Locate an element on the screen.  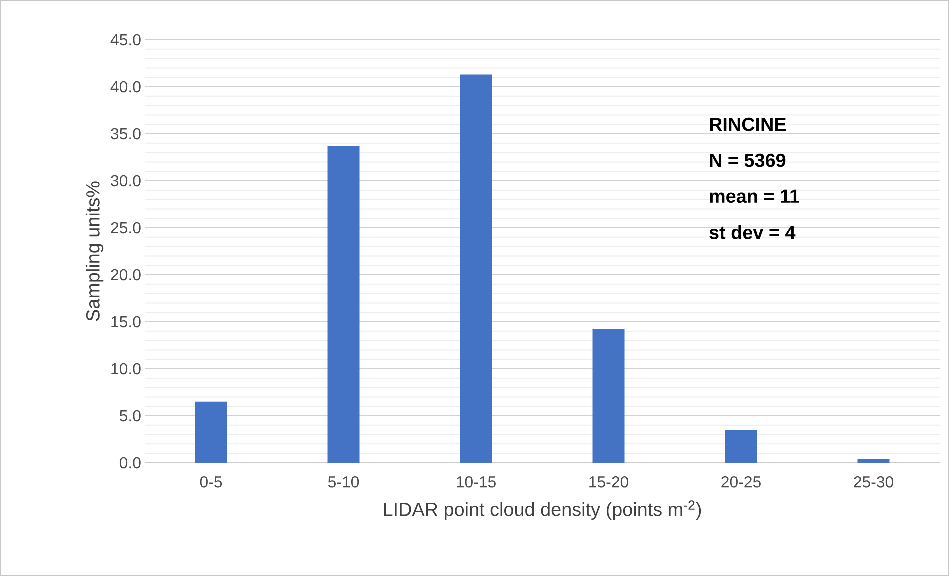
x-tick-label: 15-20 is located at coordinates (609, 482).